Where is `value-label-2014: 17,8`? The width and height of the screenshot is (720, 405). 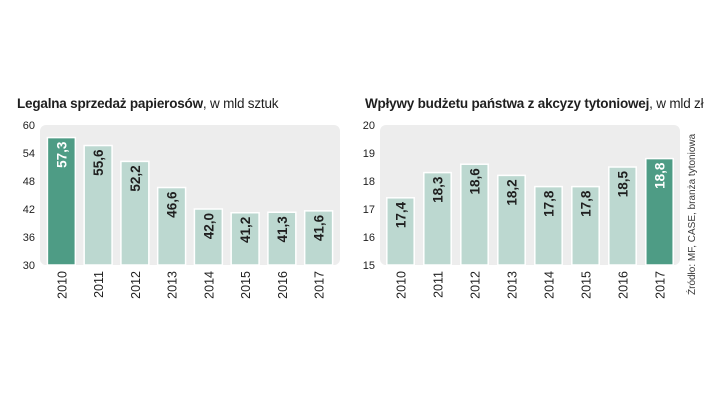 value-label-2014: 17,8 is located at coordinates (549, 203).